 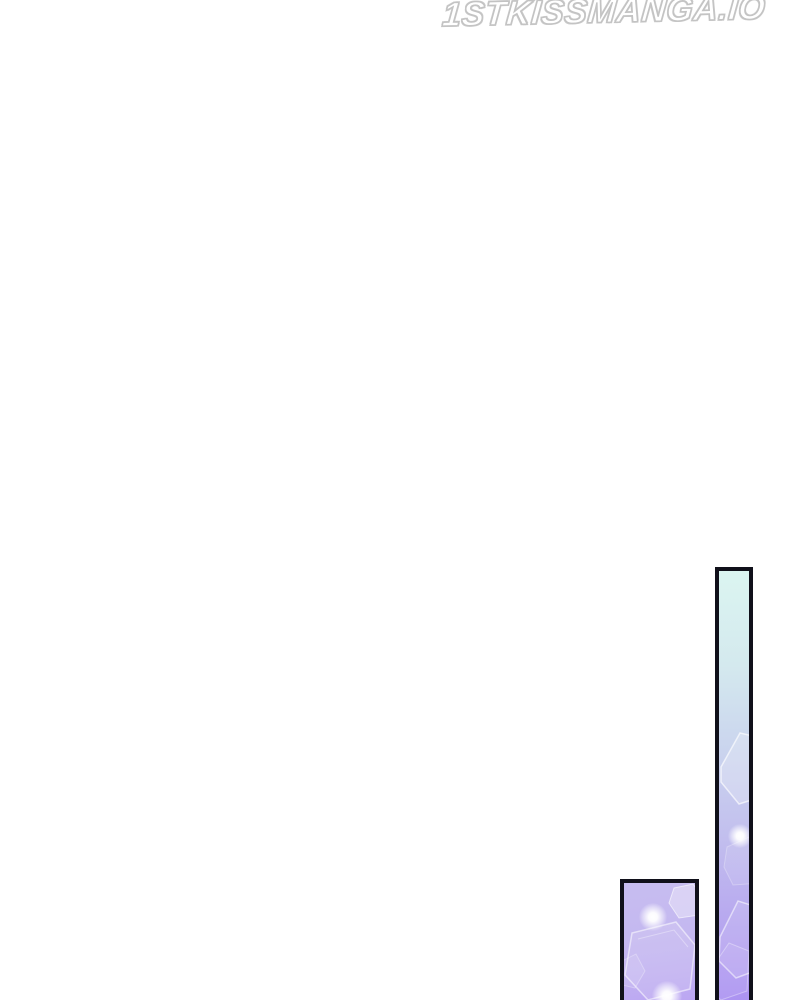 I want to click on manga-panel-wide, so click(x=659, y=939).